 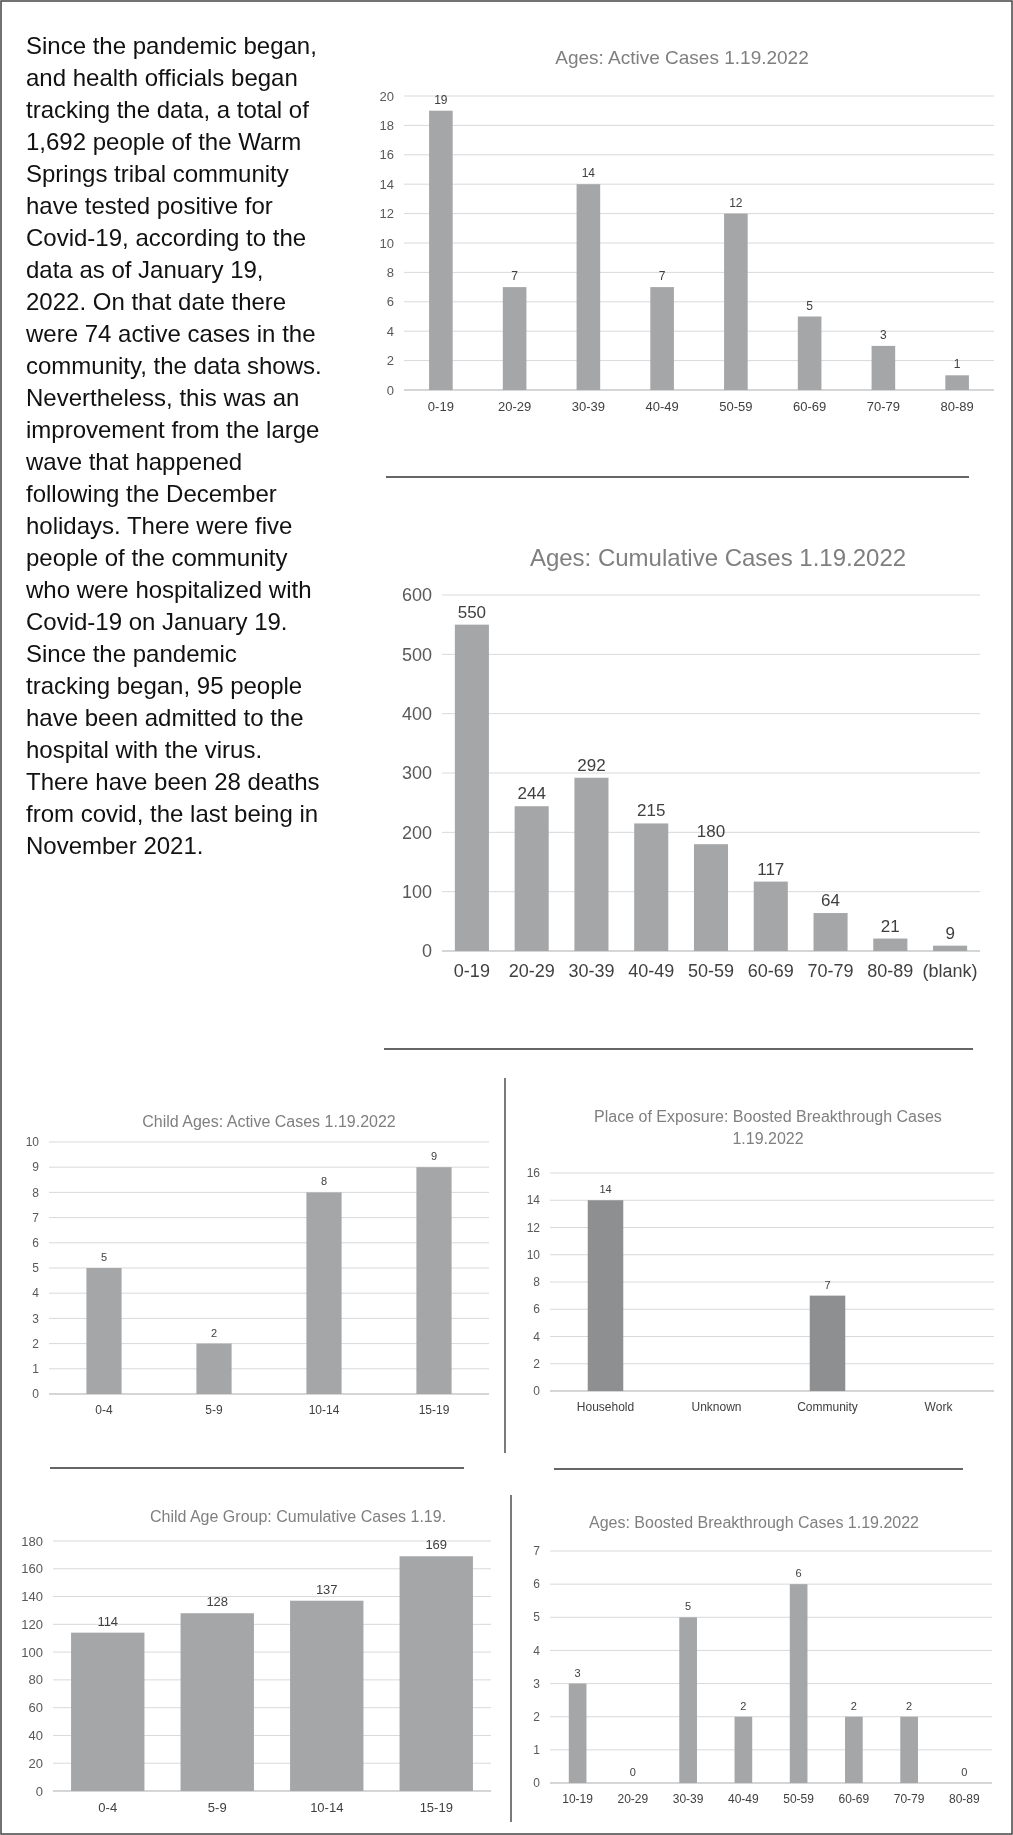 I want to click on data-label: 550, so click(x=472, y=612).